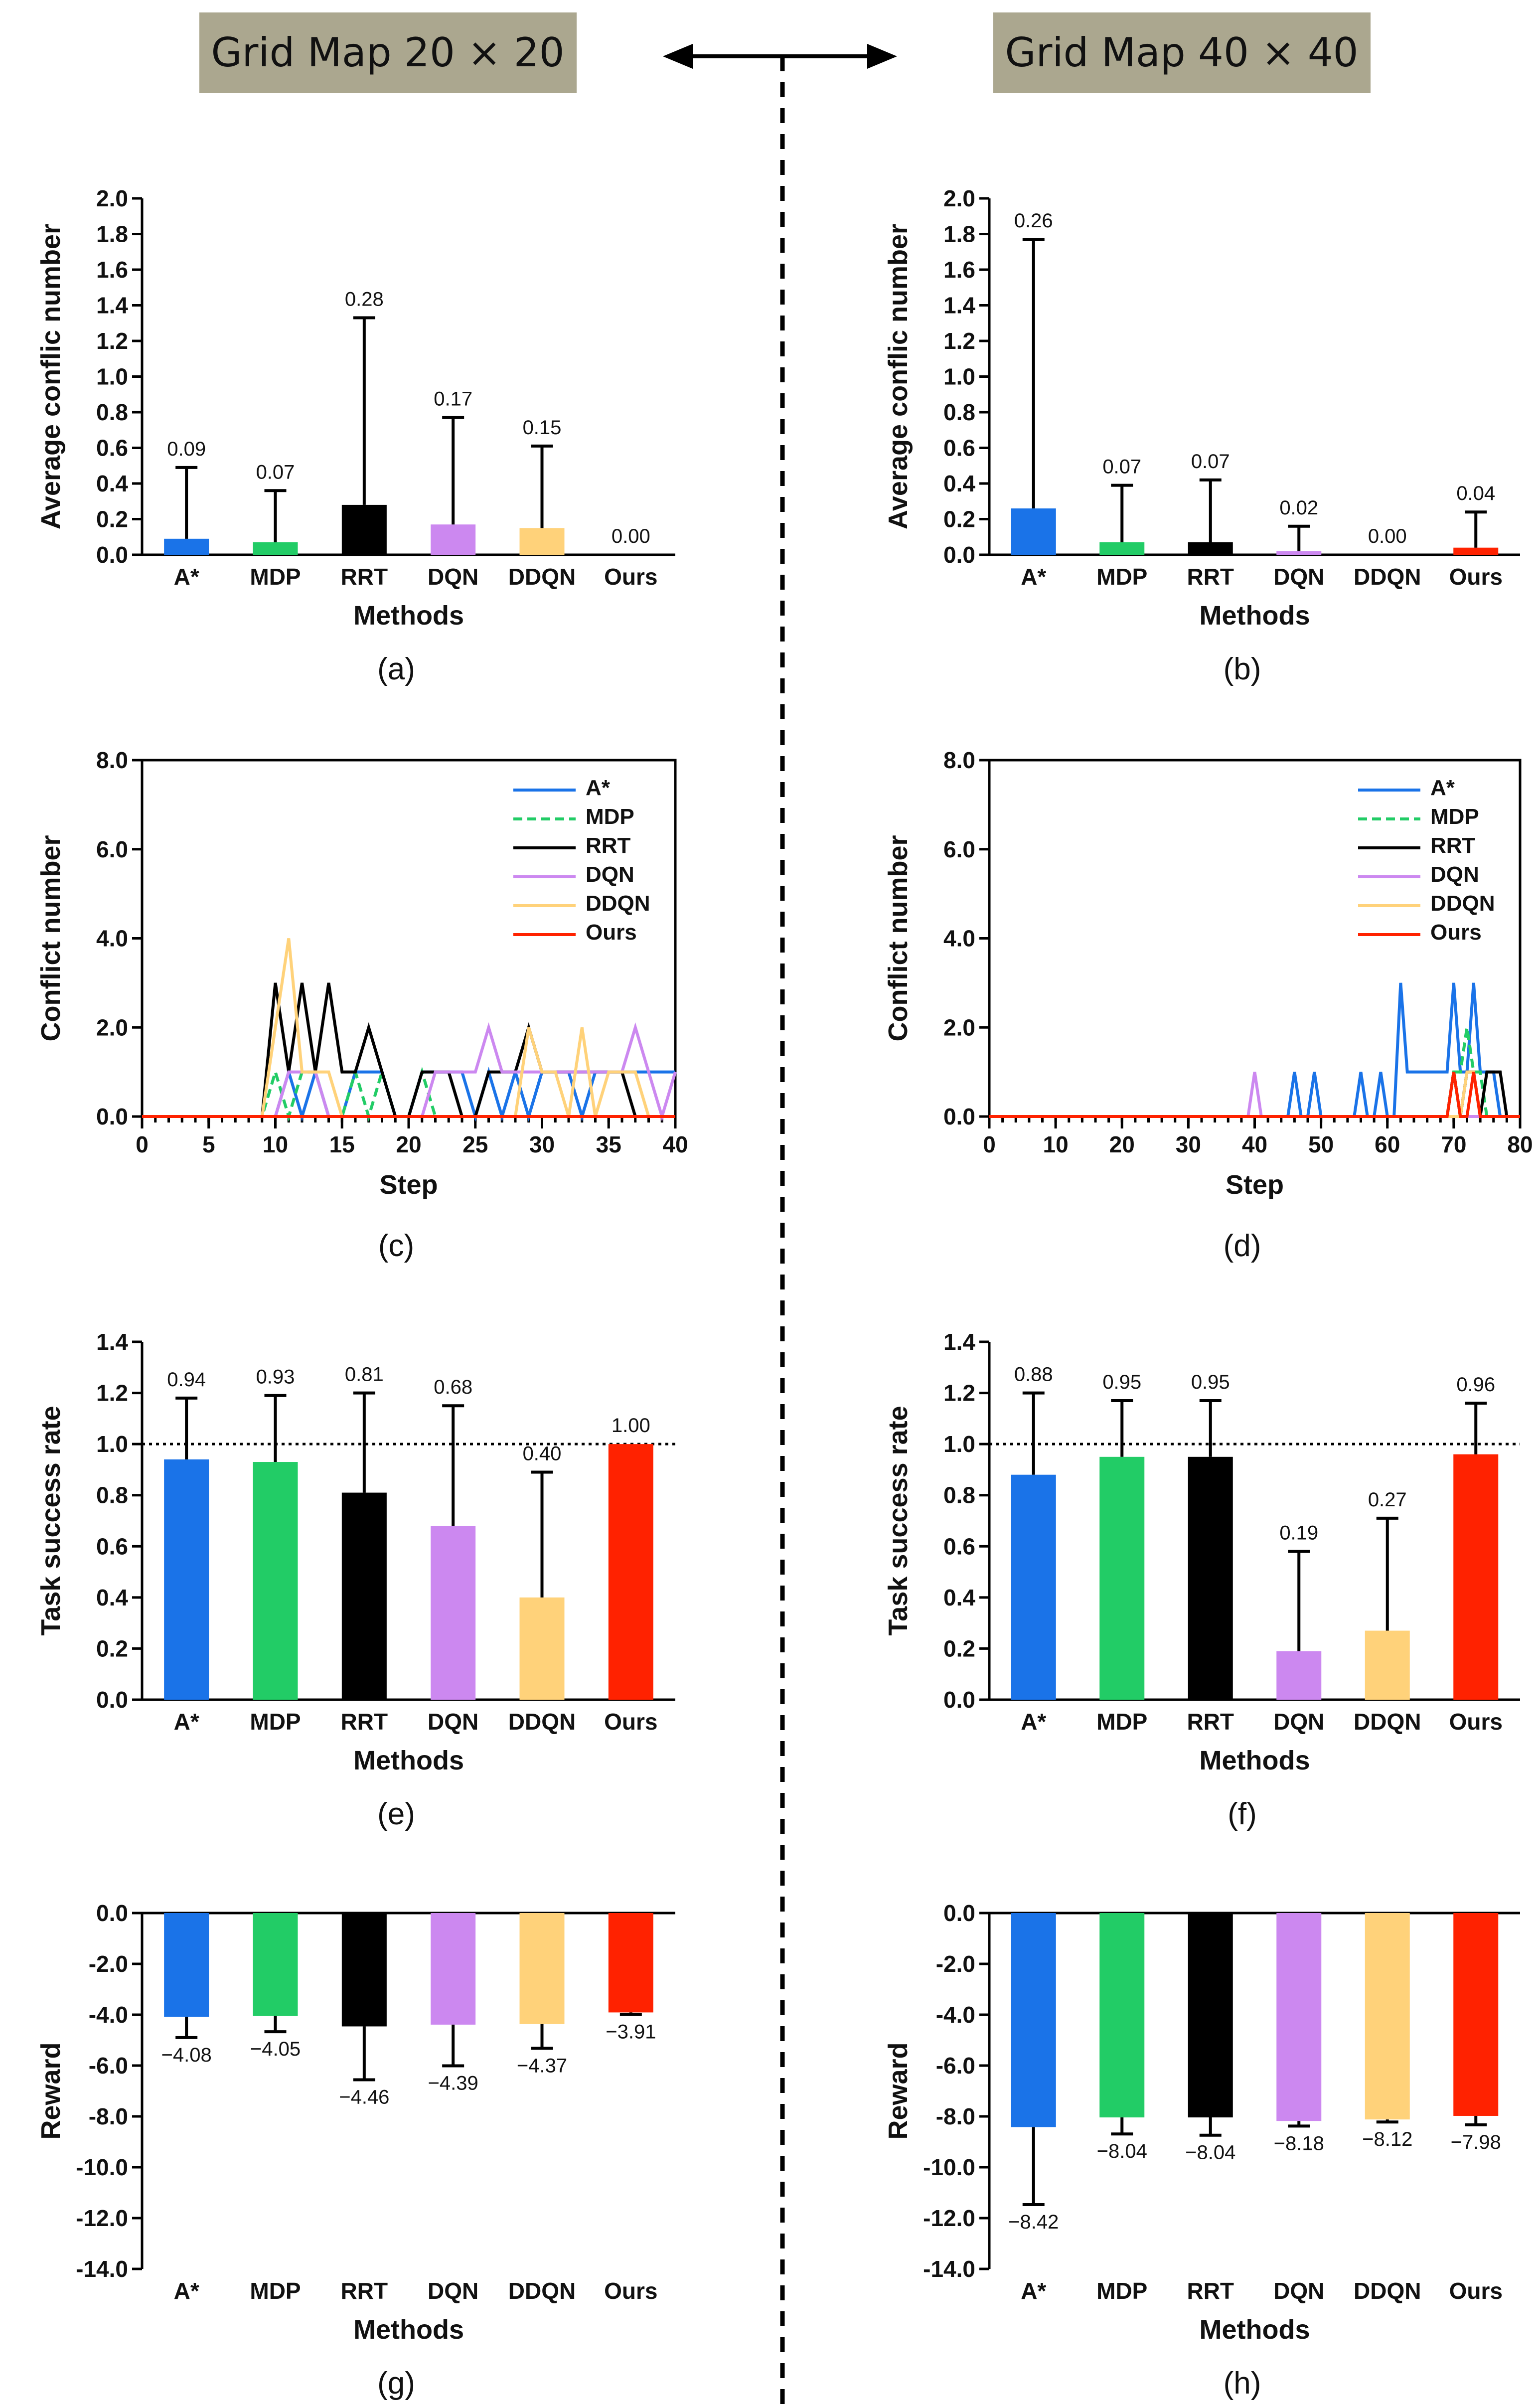  I want to click on panel-label: (b), so click(1243, 669).